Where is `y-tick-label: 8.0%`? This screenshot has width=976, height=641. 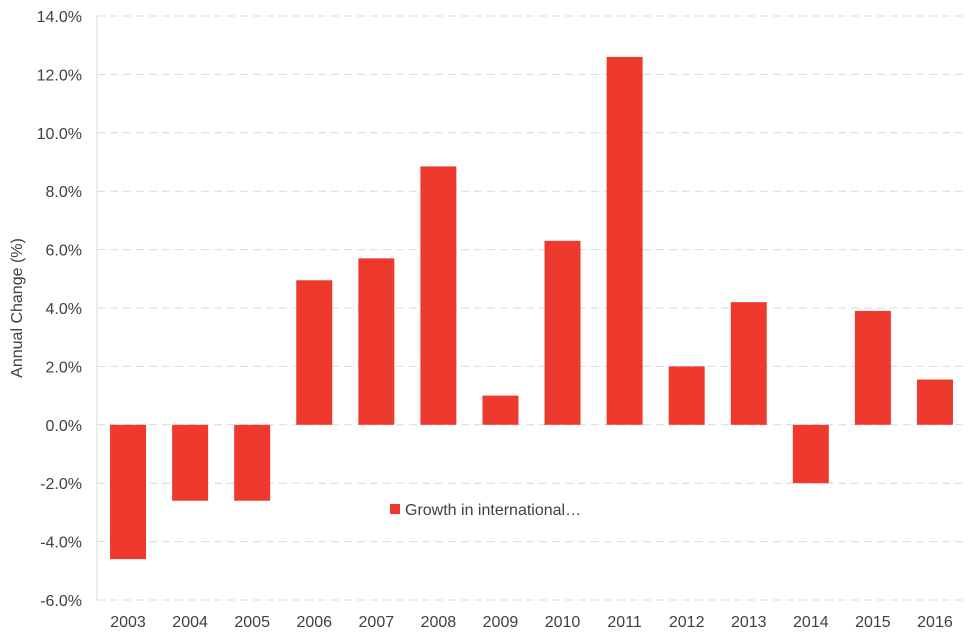 y-tick-label: 8.0% is located at coordinates (64, 192).